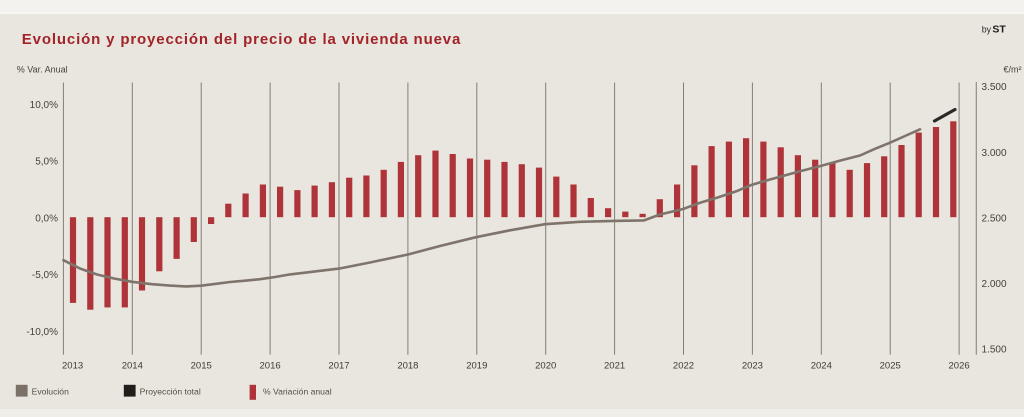 This screenshot has height=417, width=1024. What do you see at coordinates (994, 350) in the screenshot?
I see `svg-text: 1.500` at bounding box center [994, 350].